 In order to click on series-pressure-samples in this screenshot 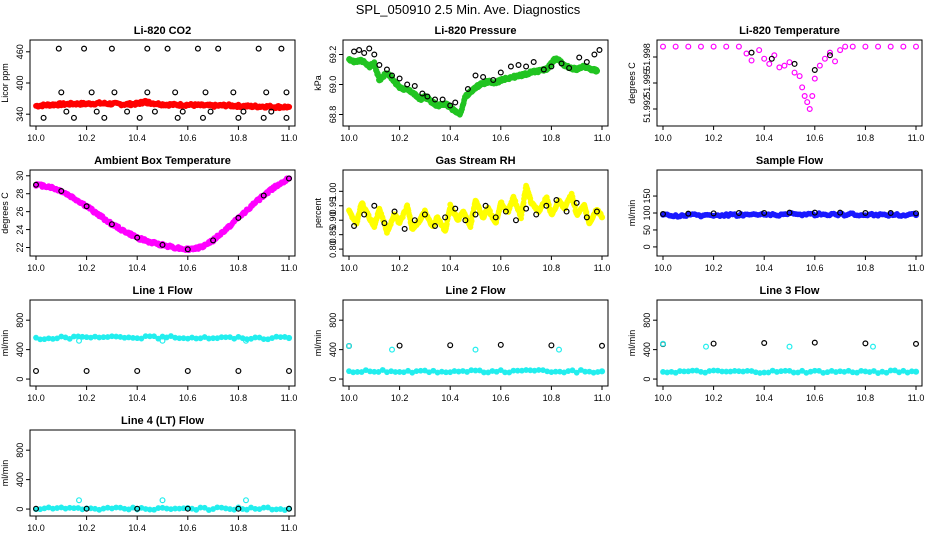, I will do `click(473, 86)`.